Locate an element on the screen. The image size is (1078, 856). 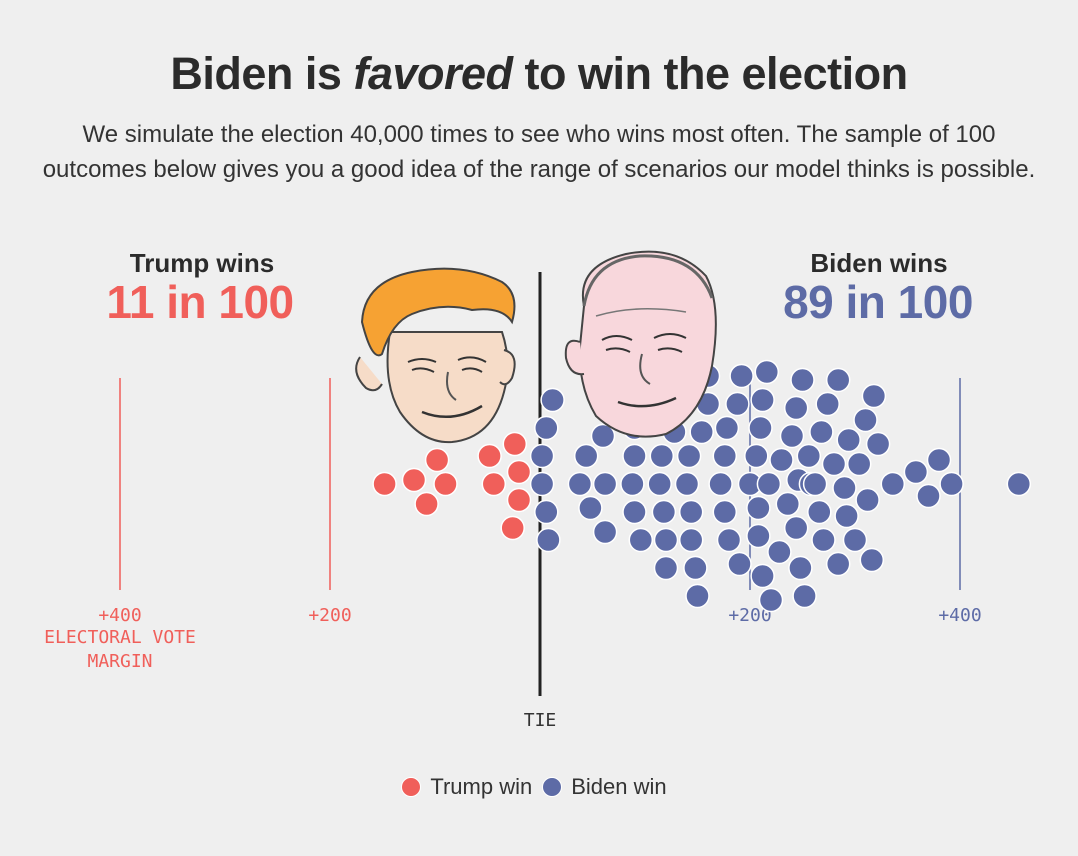
trump-wins-label: Trump wins is located at coordinates (202, 263).